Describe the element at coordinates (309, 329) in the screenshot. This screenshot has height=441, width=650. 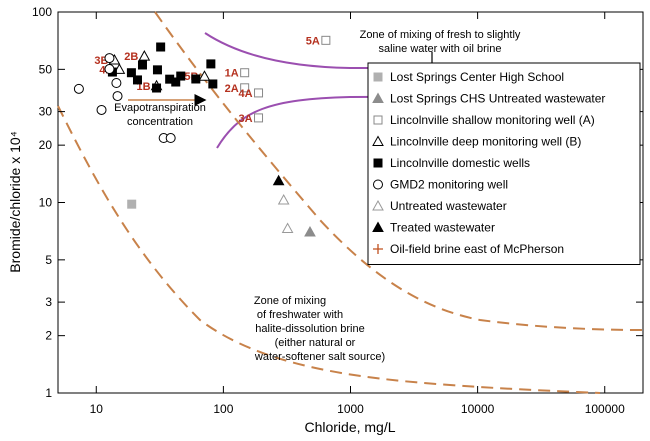
I see `annotation: halite-dissolution brine` at that location.